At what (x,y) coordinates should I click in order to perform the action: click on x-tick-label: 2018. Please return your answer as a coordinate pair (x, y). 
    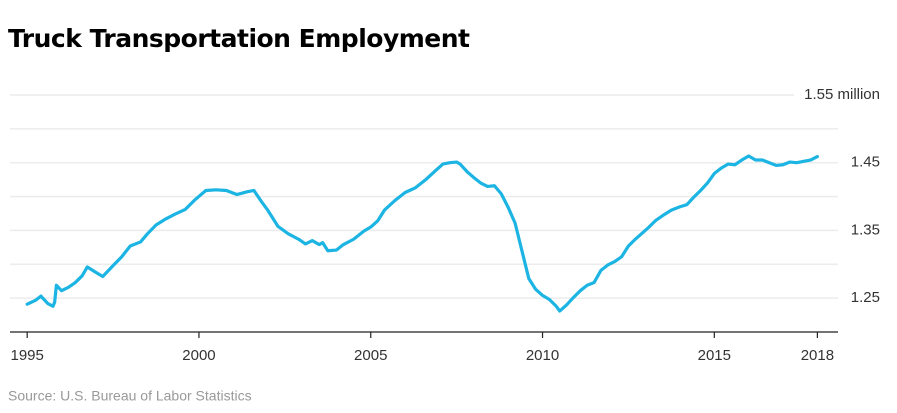
    Looking at the image, I should click on (817, 355).